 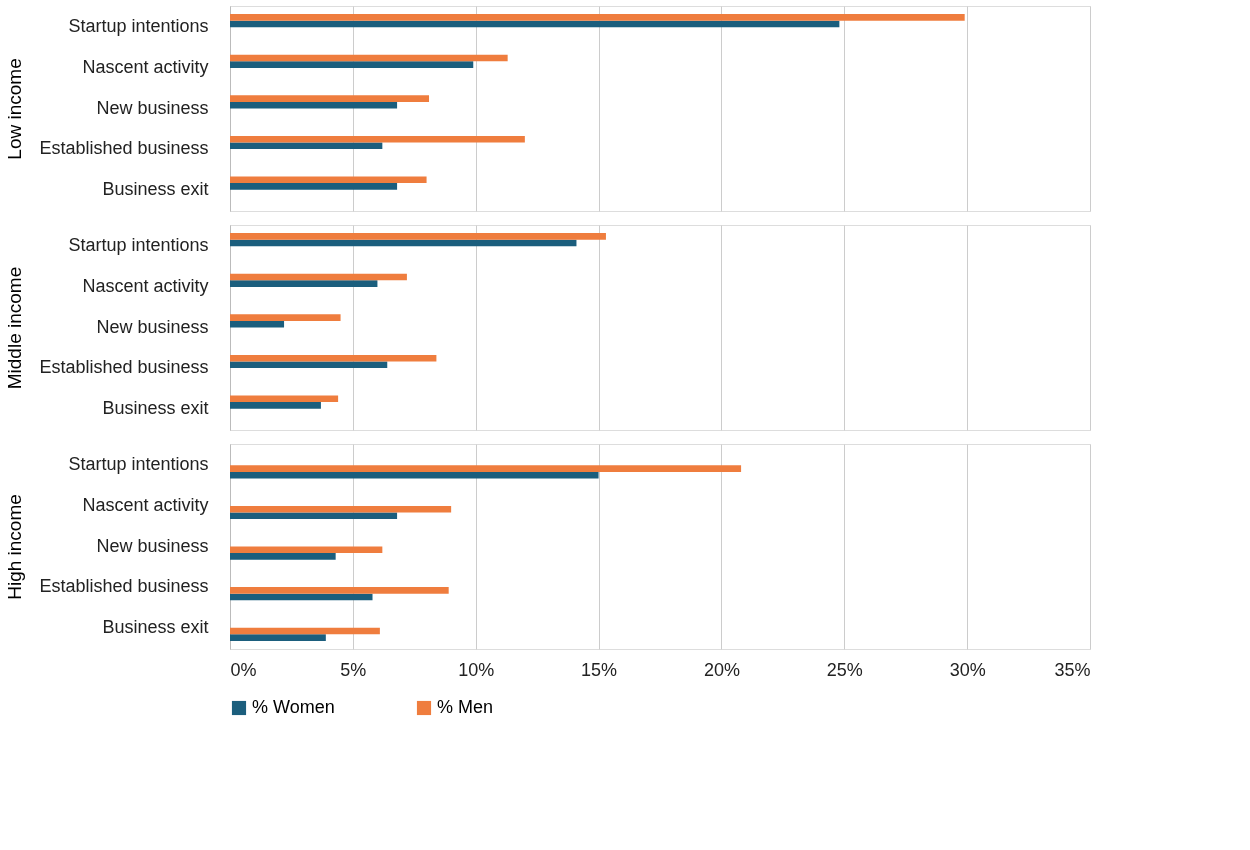 What do you see at coordinates (465, 707) in the screenshot?
I see `legend-label: % Men` at bounding box center [465, 707].